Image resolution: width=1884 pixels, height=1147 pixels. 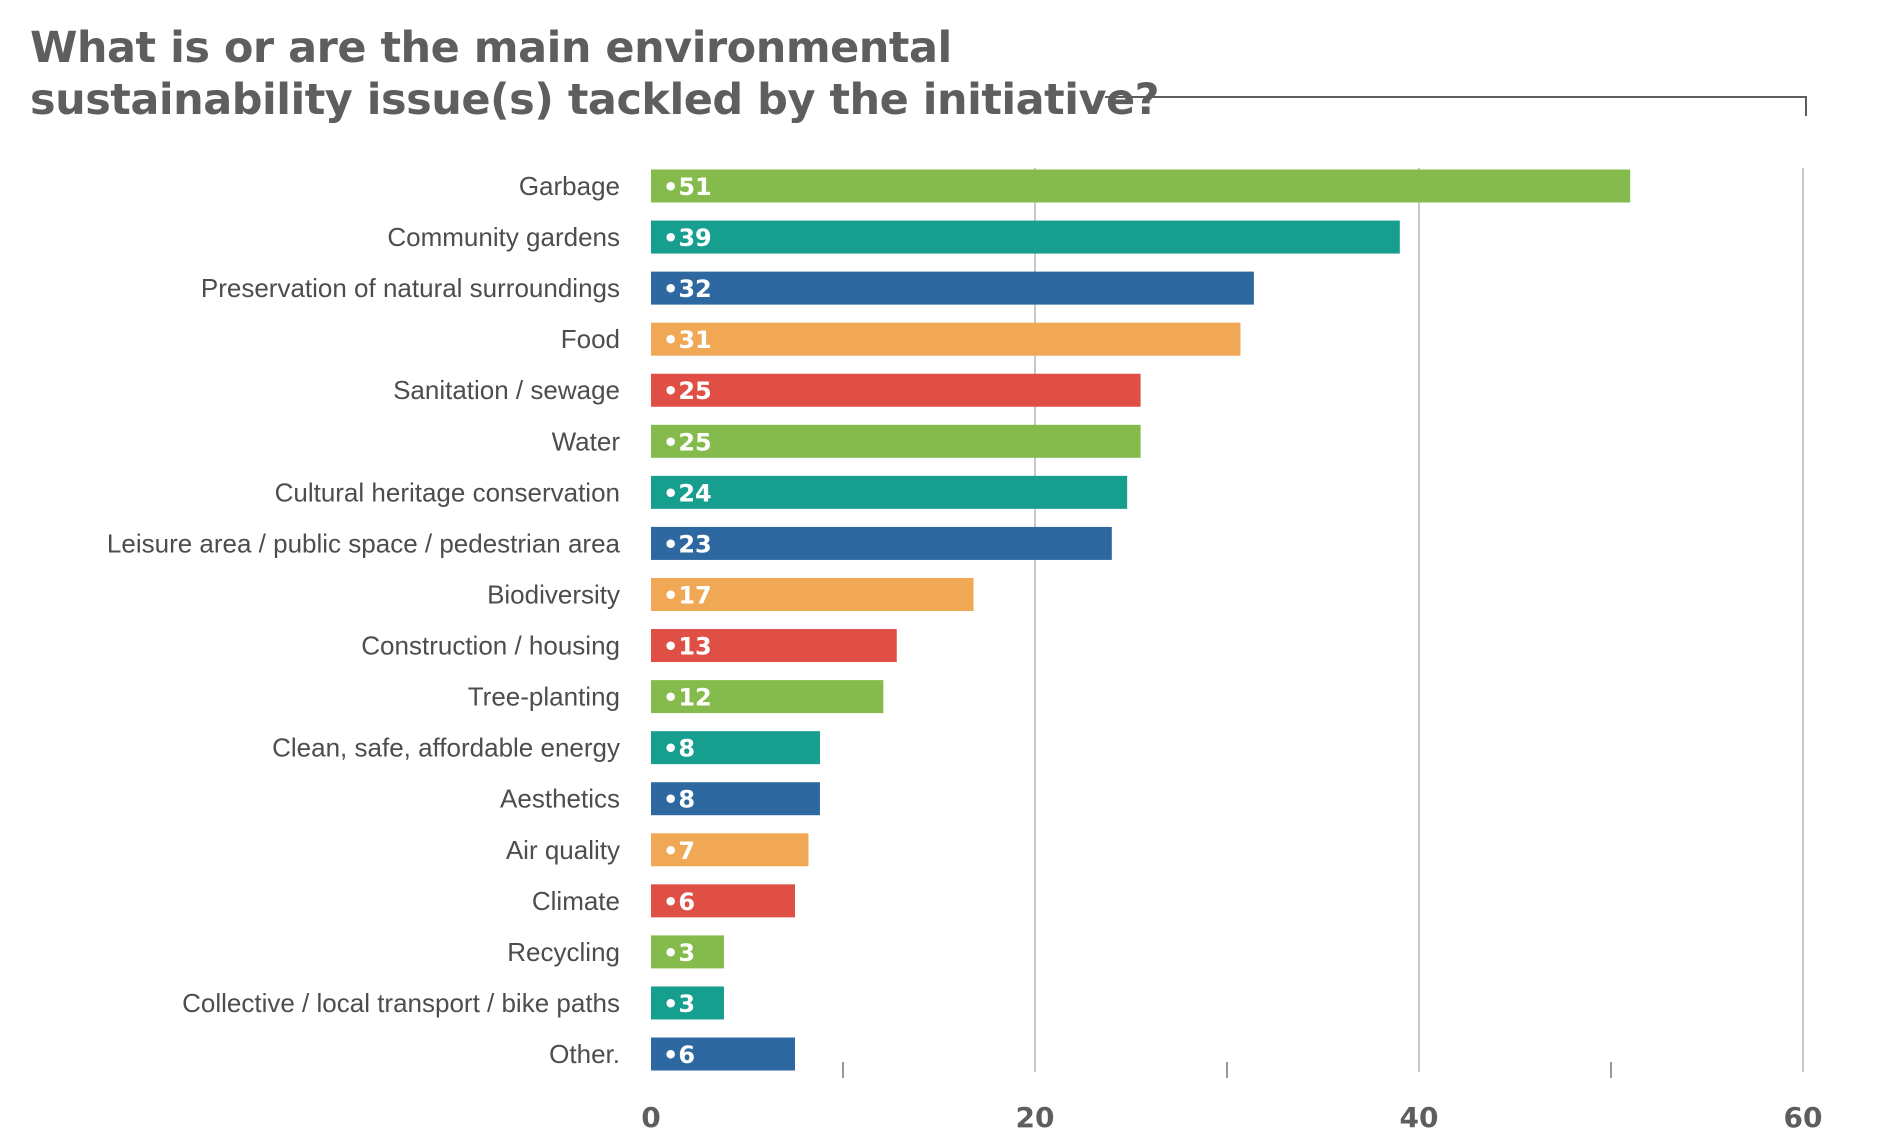 I want to click on bar-value-label-6: •24, so click(x=687, y=493).